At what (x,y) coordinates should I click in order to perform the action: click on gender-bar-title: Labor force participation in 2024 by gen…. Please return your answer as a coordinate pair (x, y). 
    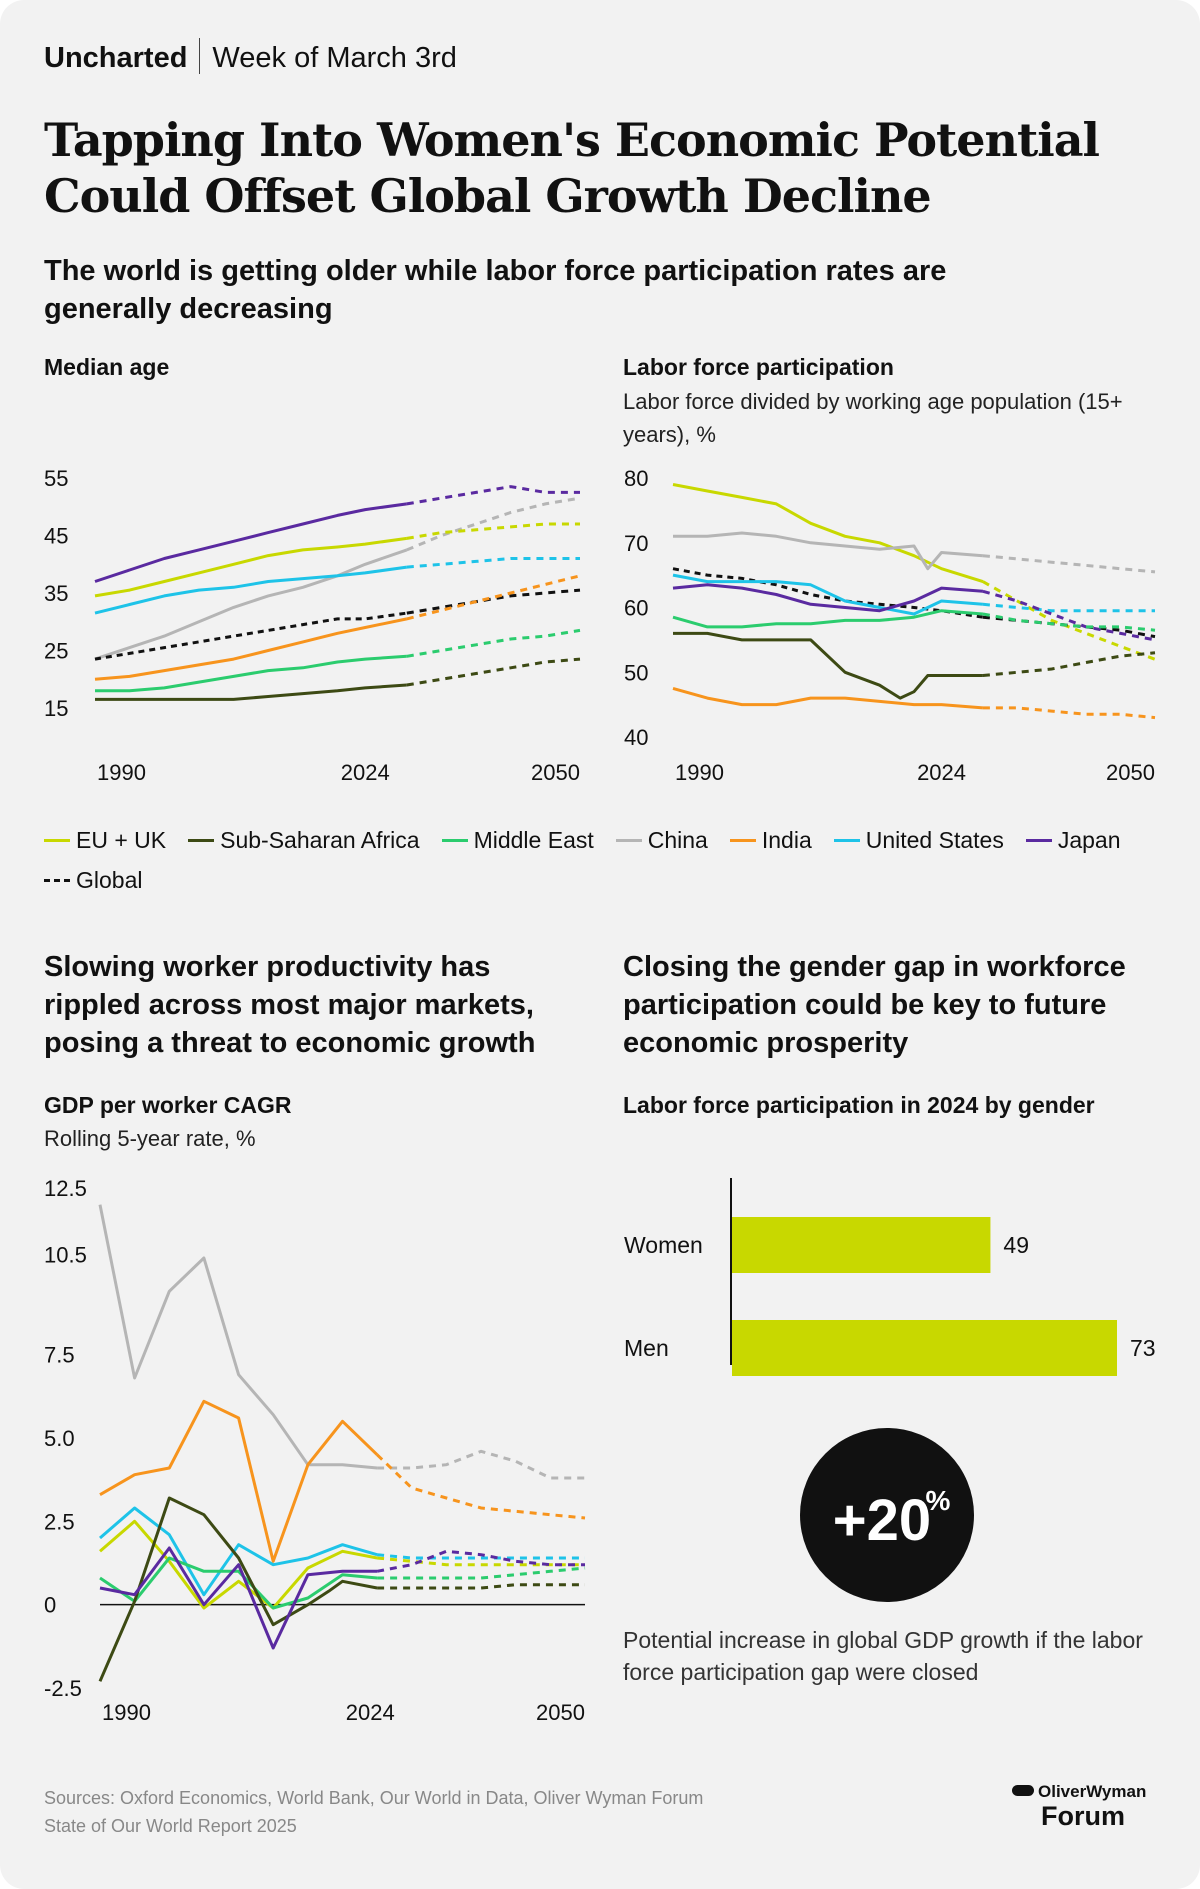
    Looking at the image, I should click on (859, 1105).